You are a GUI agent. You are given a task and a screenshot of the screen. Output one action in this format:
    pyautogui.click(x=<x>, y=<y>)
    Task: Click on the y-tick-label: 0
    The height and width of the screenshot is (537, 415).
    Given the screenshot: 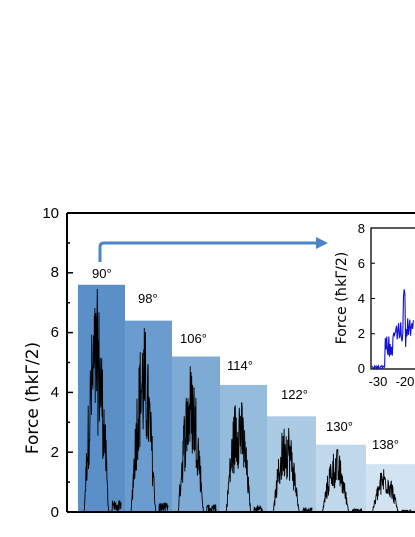 What is the action you would take?
    pyautogui.click(x=55, y=512)
    